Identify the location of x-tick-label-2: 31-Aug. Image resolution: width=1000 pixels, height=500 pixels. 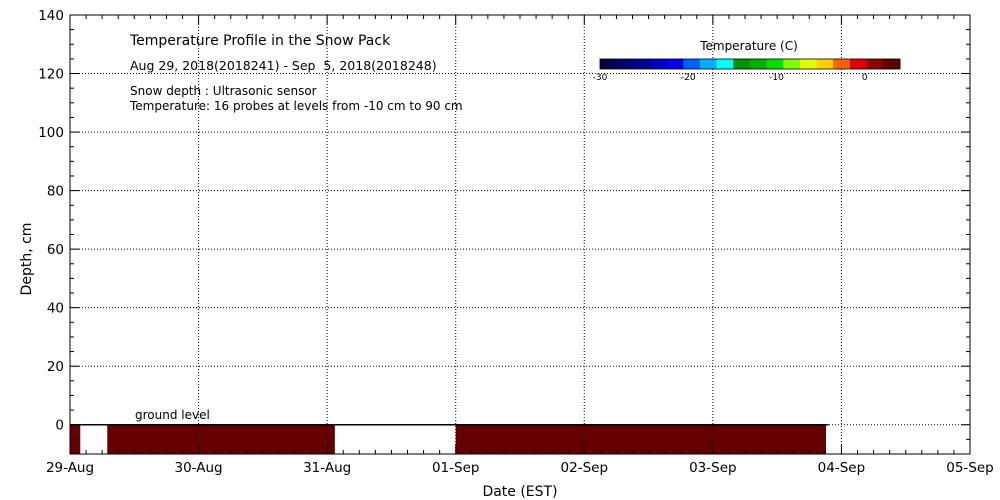
(327, 468).